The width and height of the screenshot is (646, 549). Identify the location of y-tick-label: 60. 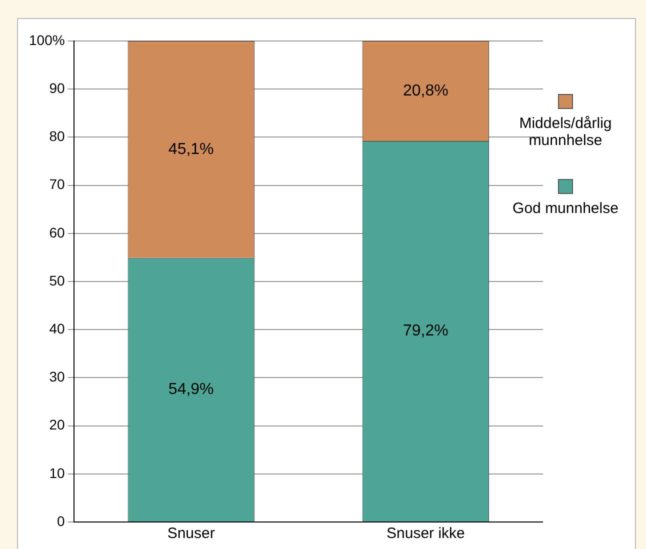
(57, 232).